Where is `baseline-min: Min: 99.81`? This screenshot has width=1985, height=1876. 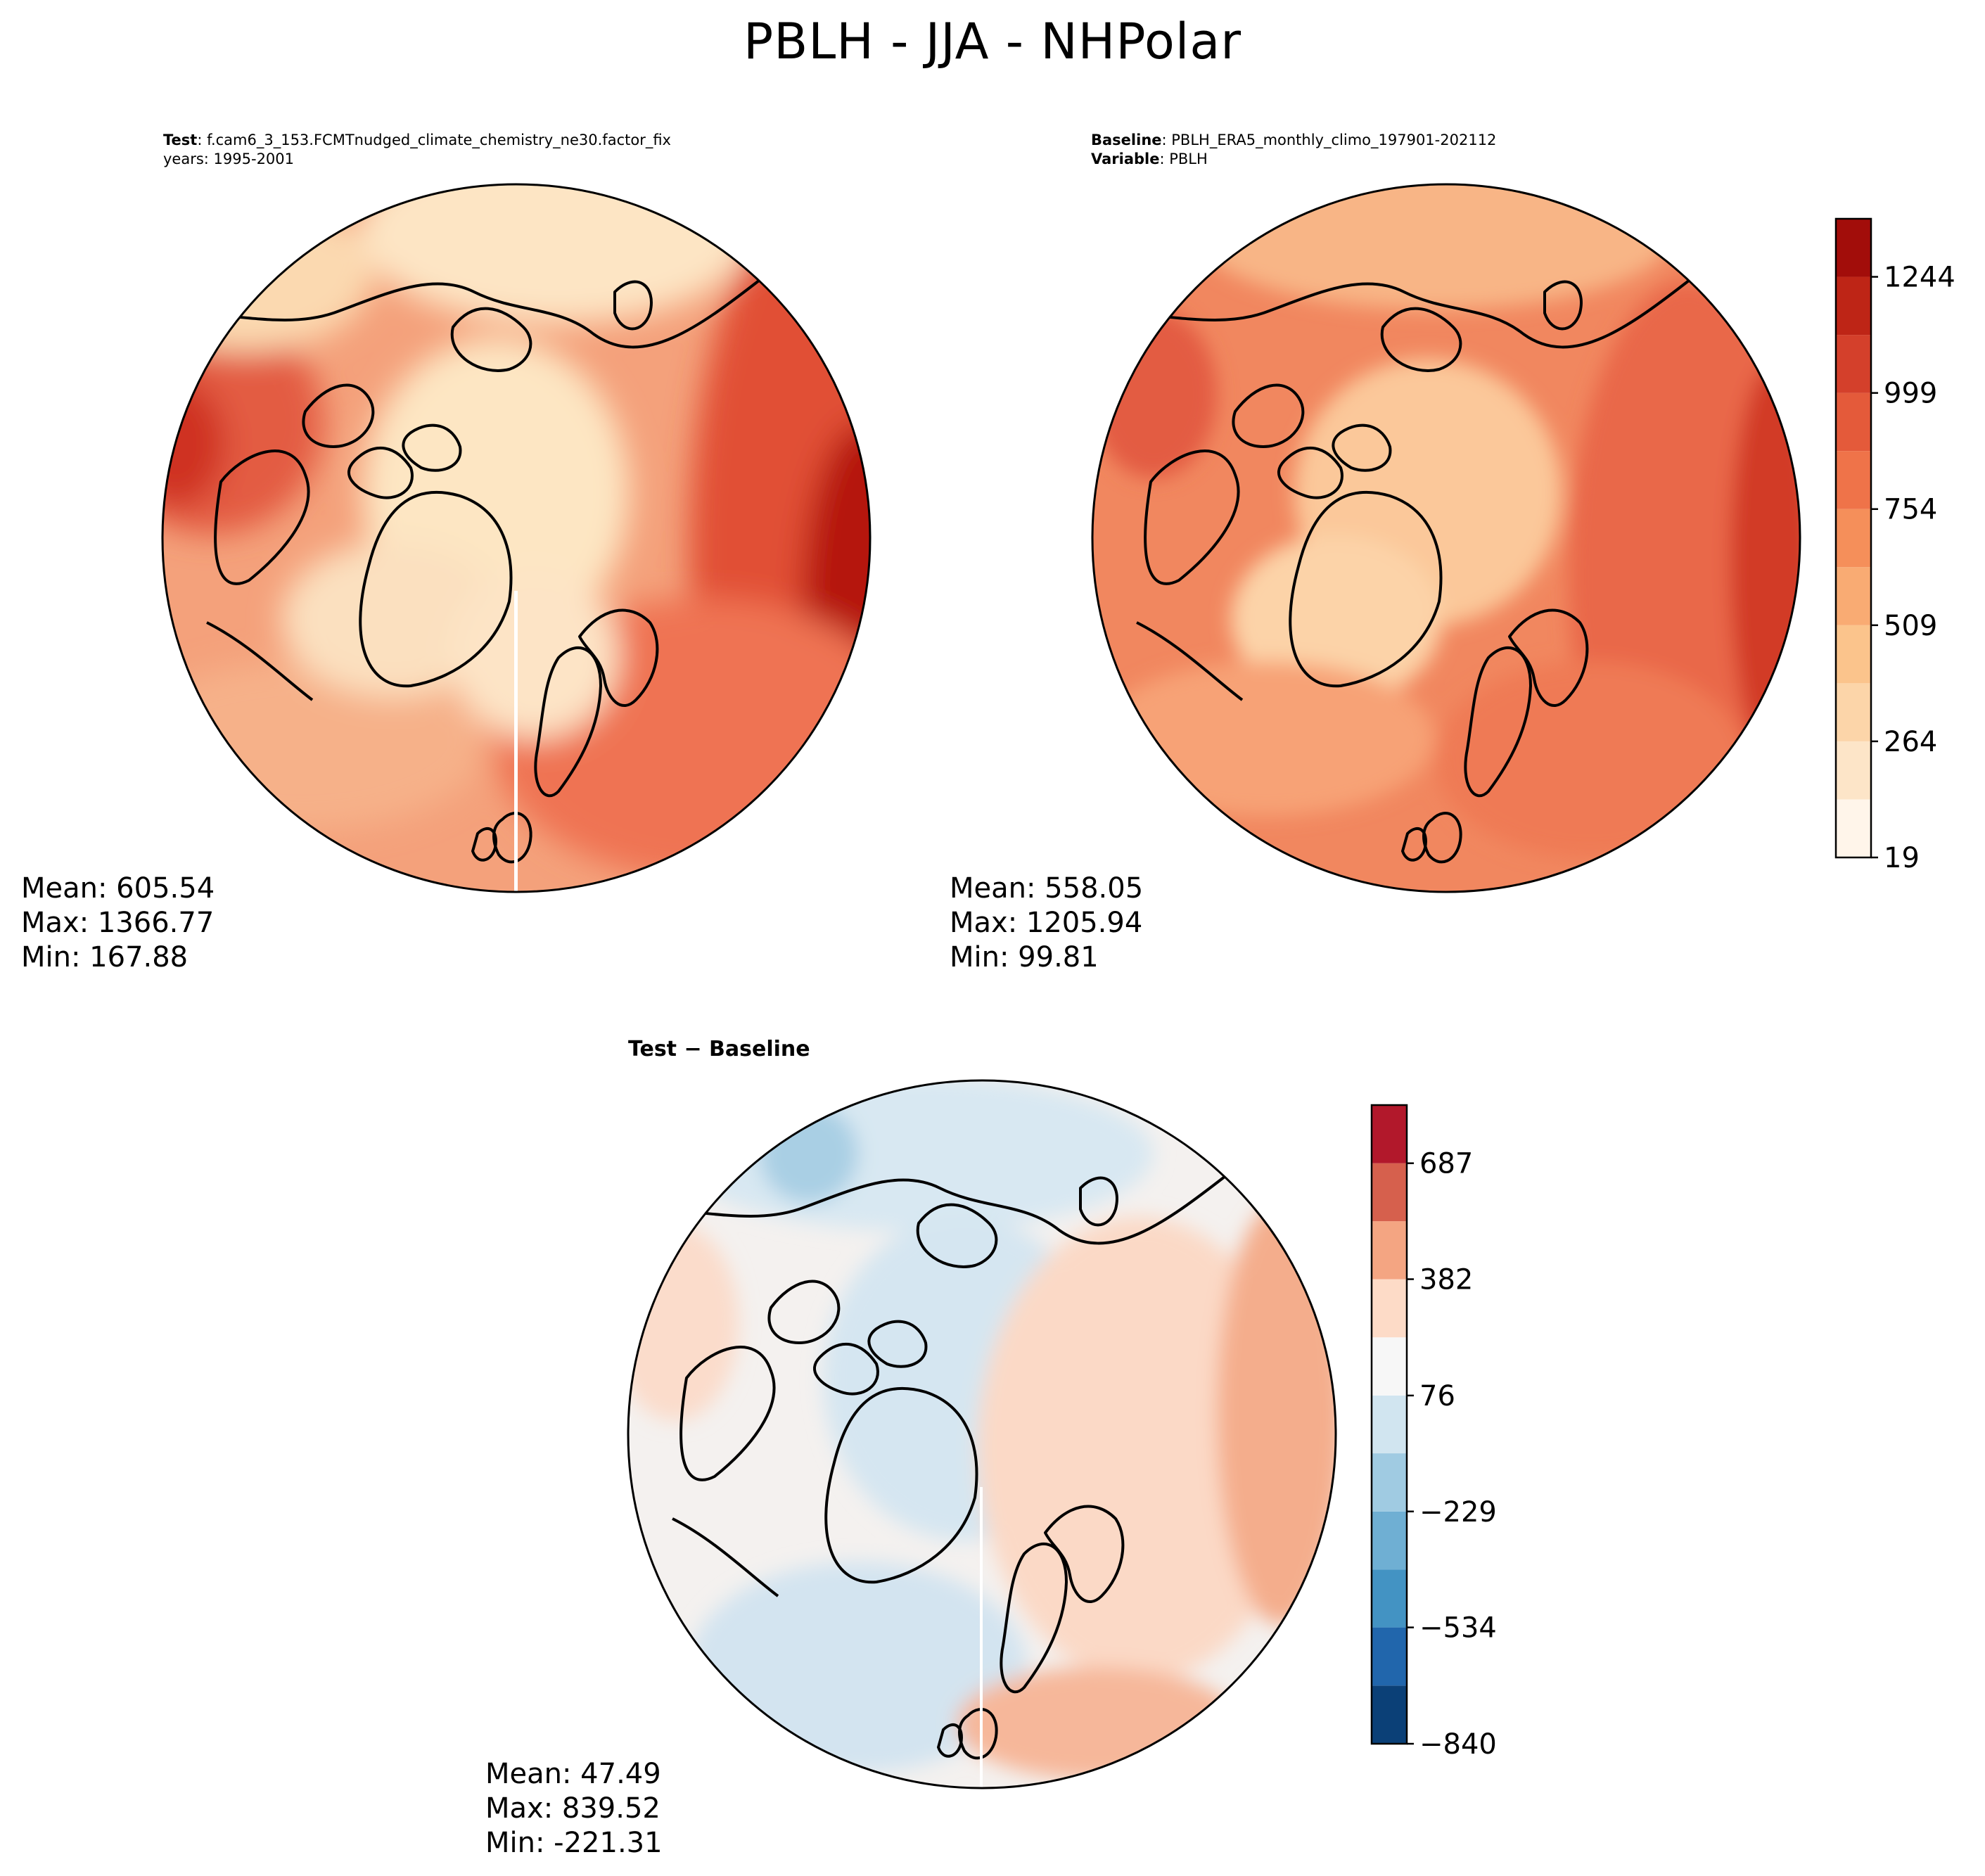 baseline-min: Min: 99.81 is located at coordinates (1024, 957).